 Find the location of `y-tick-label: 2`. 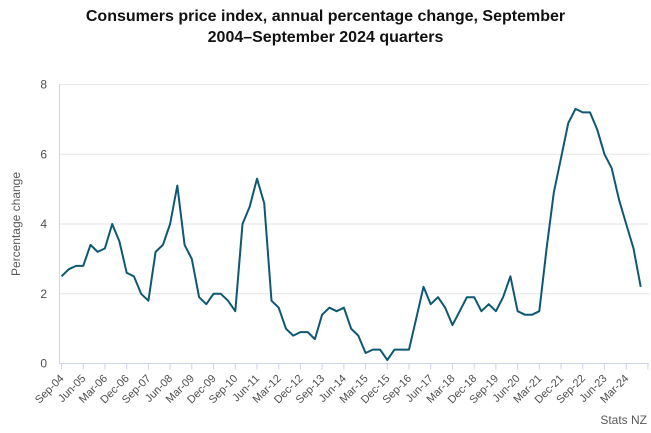

y-tick-label: 2 is located at coordinates (43, 294).